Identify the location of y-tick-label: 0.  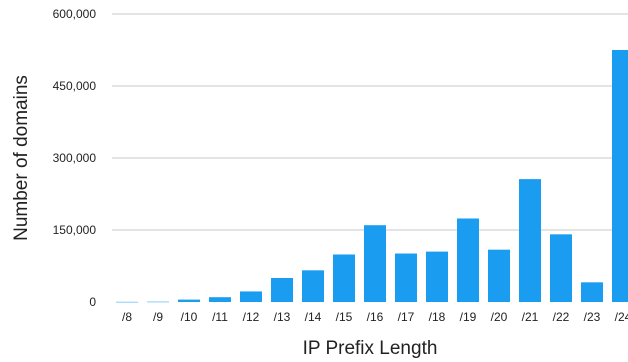
(92, 302).